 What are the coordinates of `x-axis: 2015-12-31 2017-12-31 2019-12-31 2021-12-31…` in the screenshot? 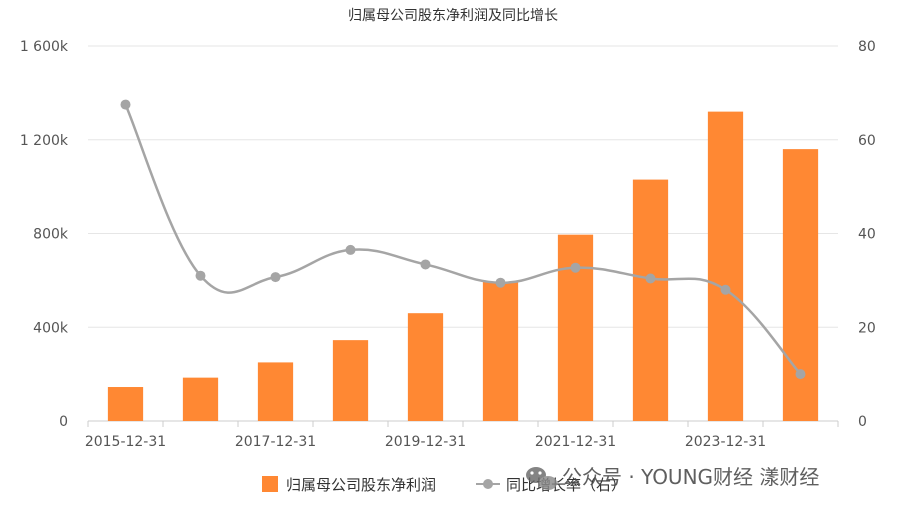 It's located at (462, 435).